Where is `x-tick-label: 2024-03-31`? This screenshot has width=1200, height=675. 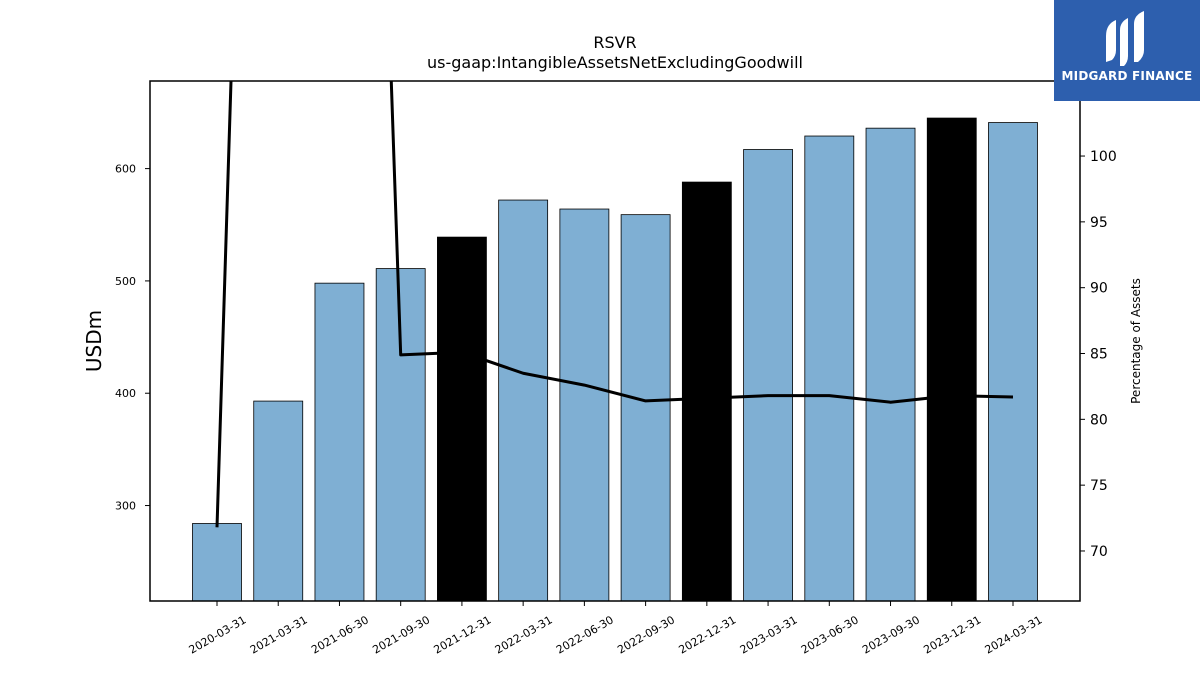 x-tick-label: 2024-03-31 is located at coordinates (1014, 634).